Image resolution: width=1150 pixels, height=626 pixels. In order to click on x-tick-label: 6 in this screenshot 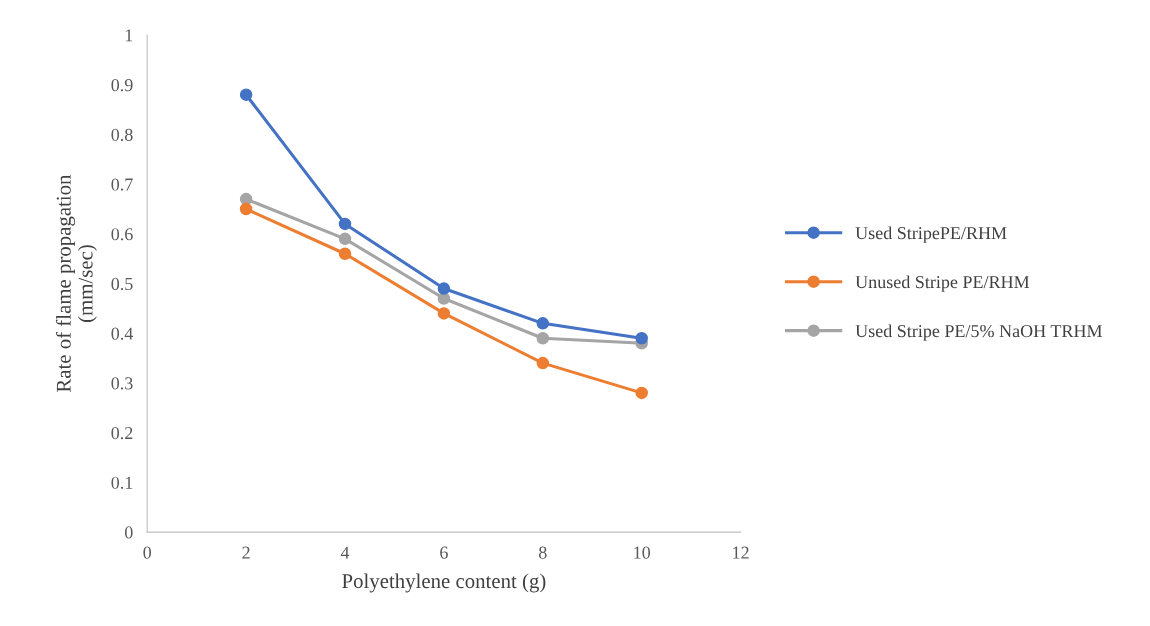, I will do `click(444, 552)`.